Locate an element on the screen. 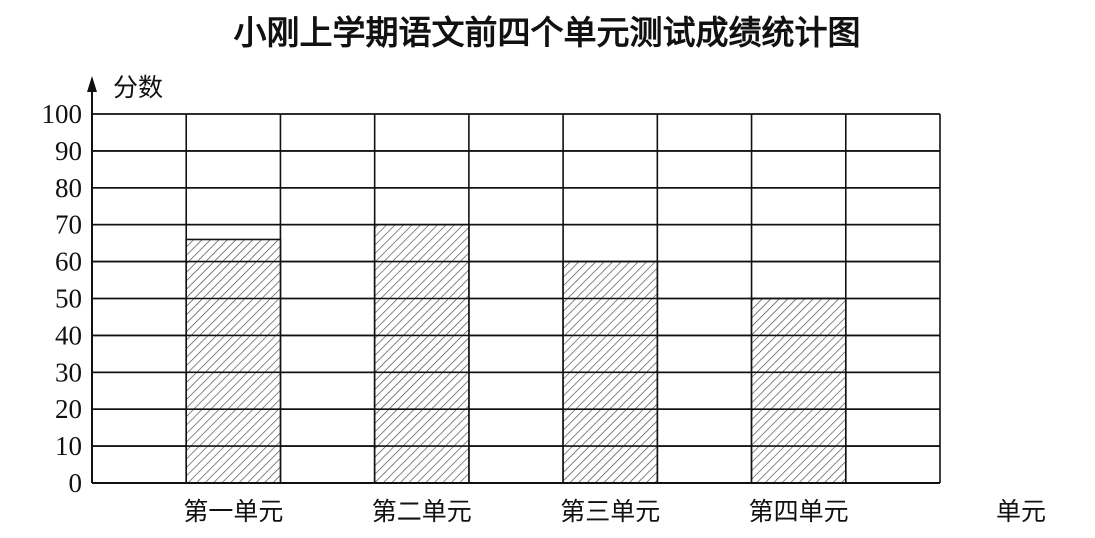 The image size is (1095, 538). y-tick-label: 60 is located at coordinates (68, 262).